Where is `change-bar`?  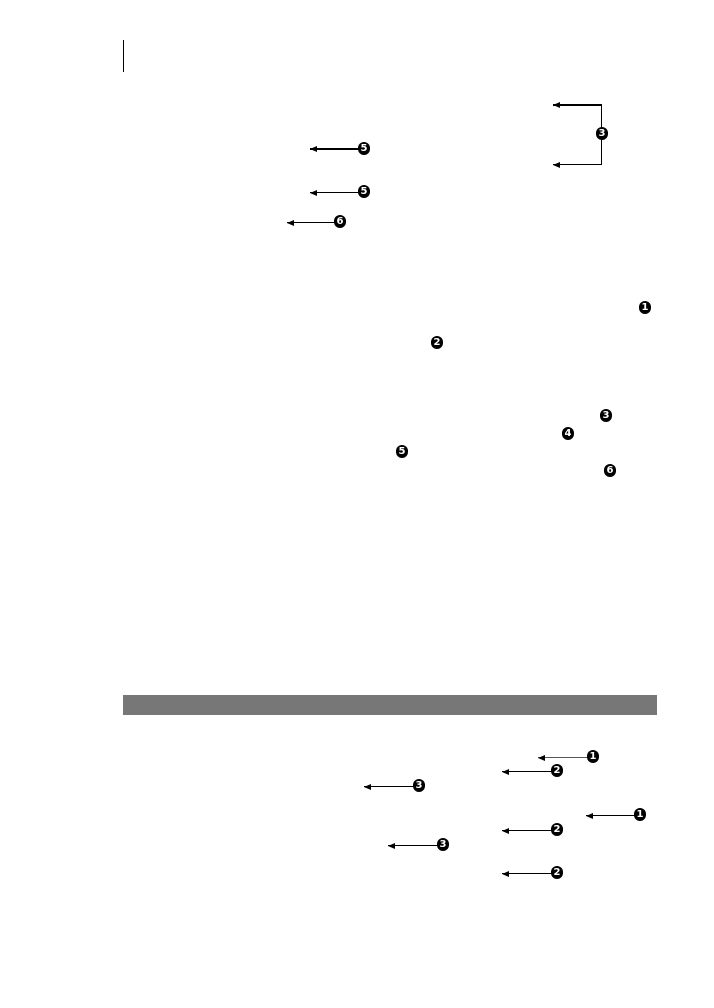
change-bar is located at coordinates (123, 56).